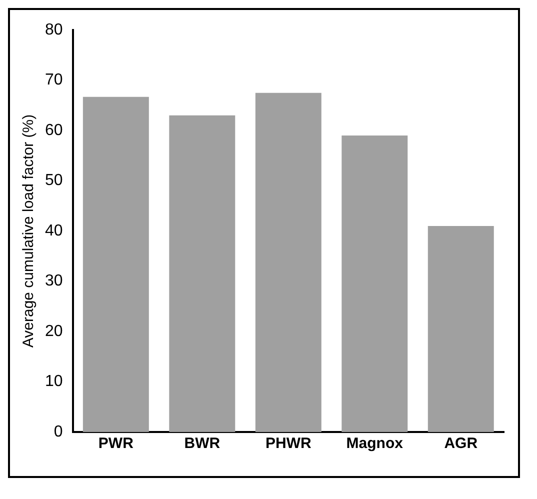  What do you see at coordinates (202, 443) in the screenshot?
I see `x-tick-label: BWR` at bounding box center [202, 443].